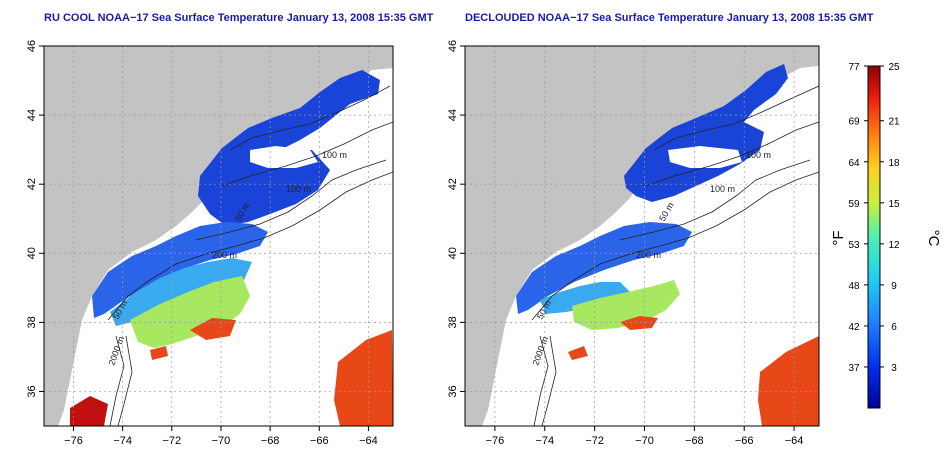  Describe the element at coordinates (894, 67) in the screenshot. I see `celsius-tick-label: 25` at that location.